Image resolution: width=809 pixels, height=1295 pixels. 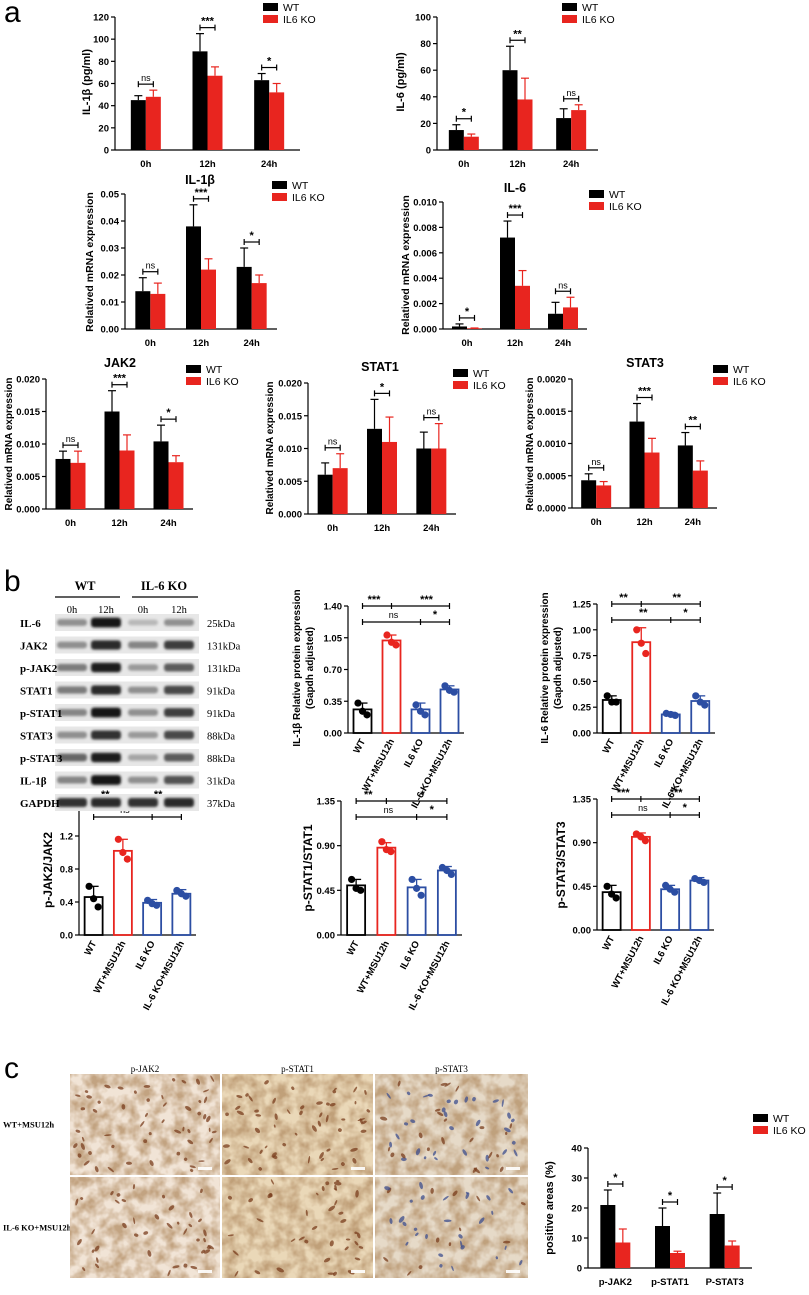 What do you see at coordinates (270, 19) in the screenshot?
I see `legend-swatch-ko` at bounding box center [270, 19].